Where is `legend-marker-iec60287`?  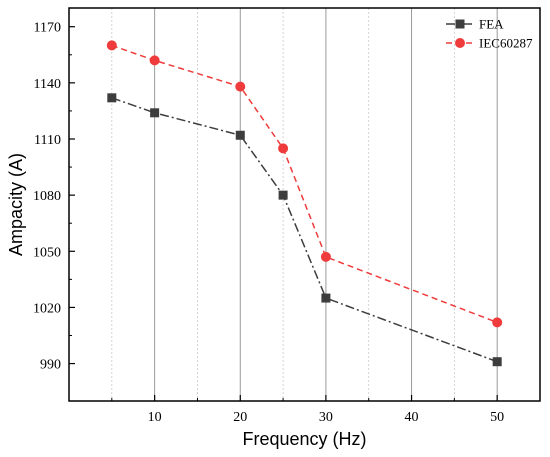 legend-marker-iec60287 is located at coordinates (460, 43).